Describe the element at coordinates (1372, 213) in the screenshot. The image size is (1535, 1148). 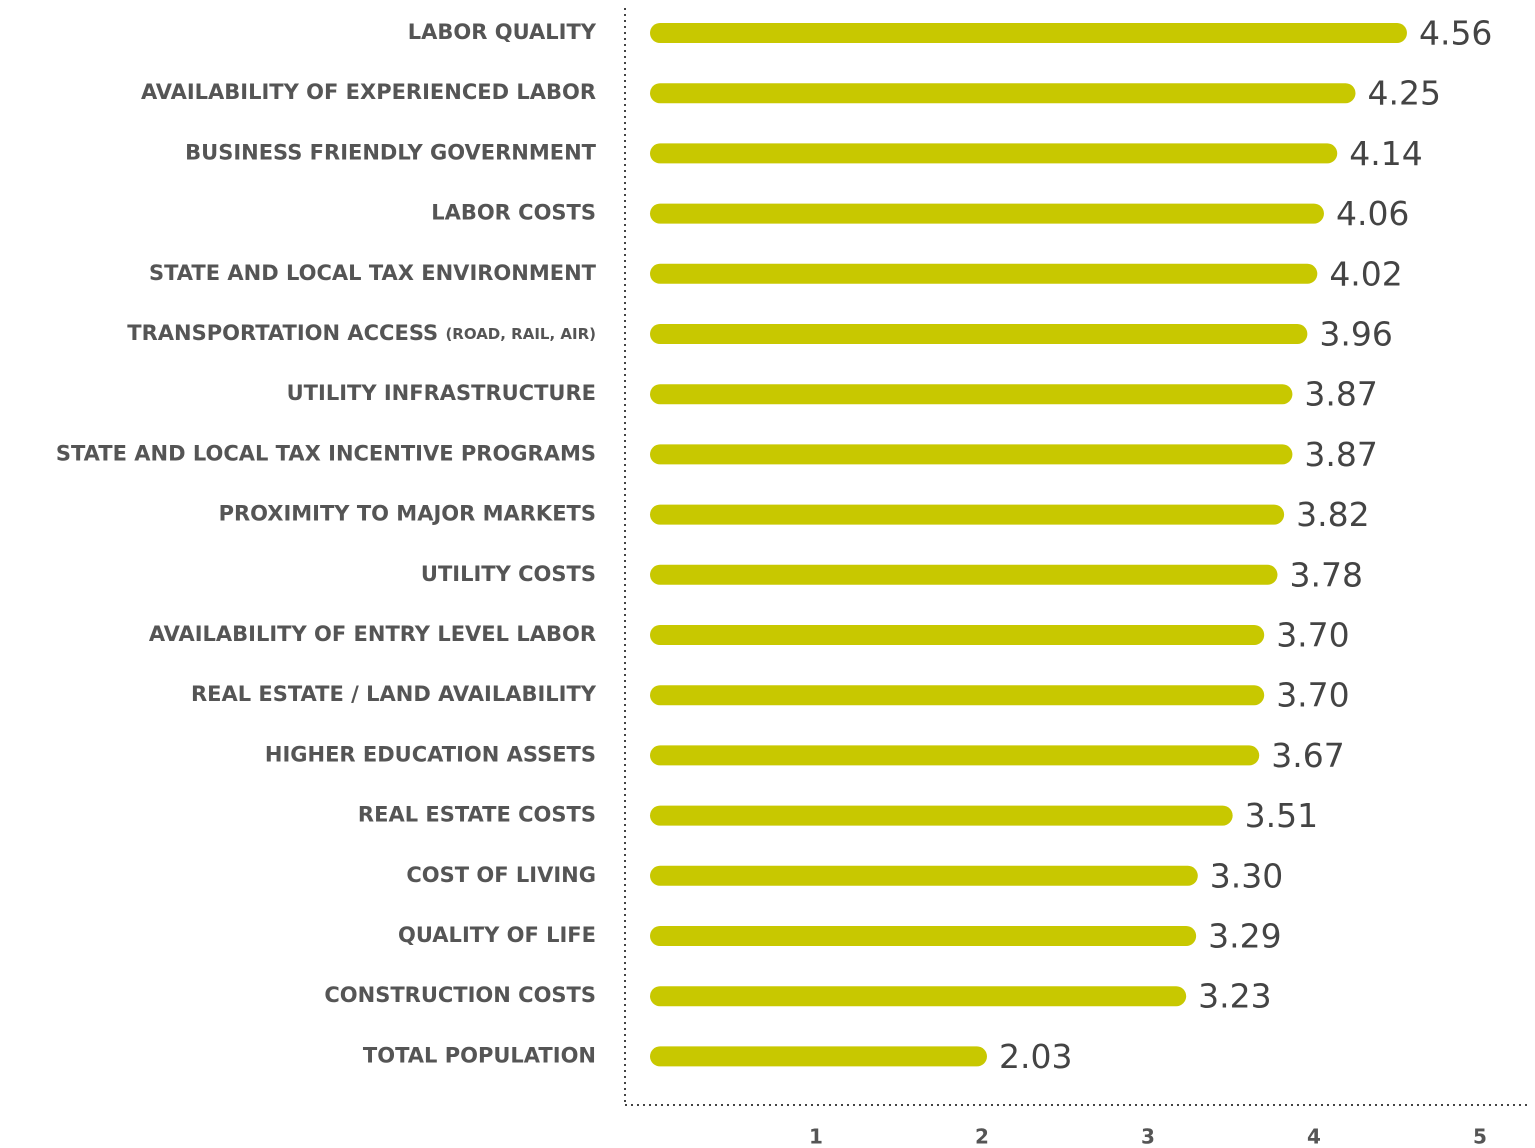
I see `value-label: 4.06` at that location.